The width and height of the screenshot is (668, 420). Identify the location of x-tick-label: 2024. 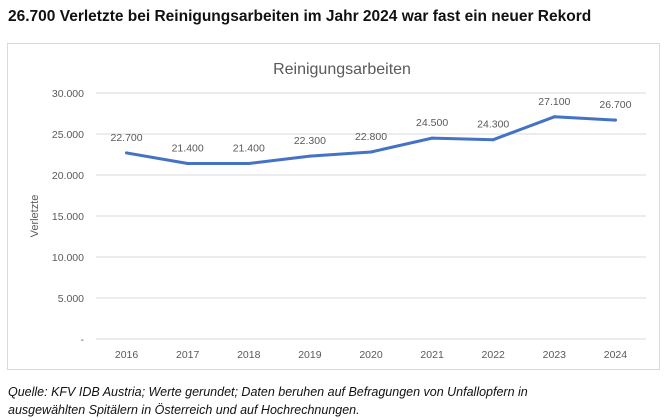
(616, 355).